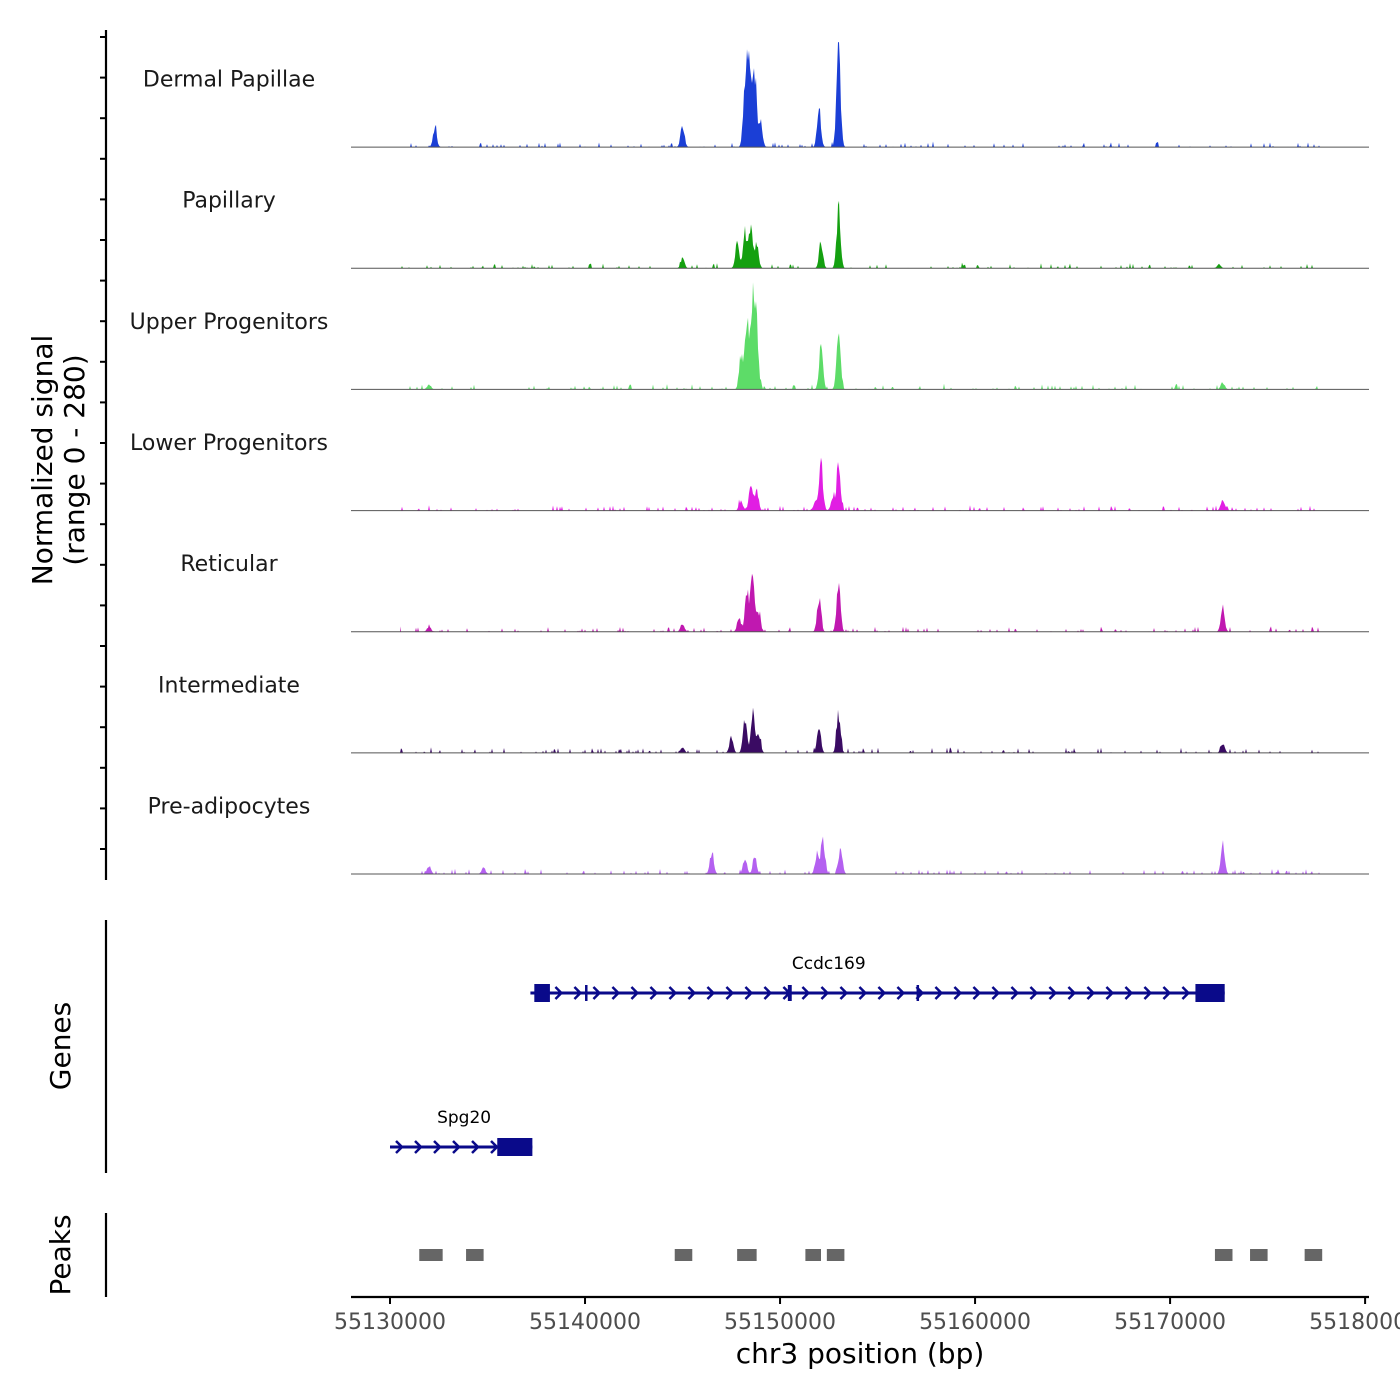 The image size is (1400, 1400). What do you see at coordinates (1170, 1322) in the screenshot?
I see `x-tick-label: 55170000` at bounding box center [1170, 1322].